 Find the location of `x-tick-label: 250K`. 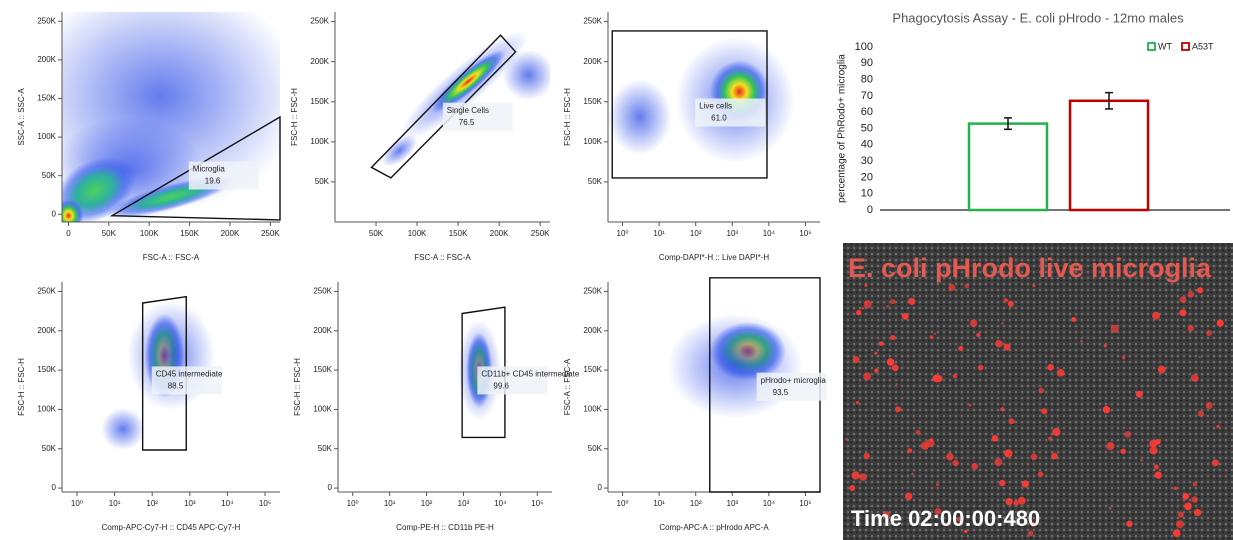

x-tick-label: 250K is located at coordinates (540, 233).